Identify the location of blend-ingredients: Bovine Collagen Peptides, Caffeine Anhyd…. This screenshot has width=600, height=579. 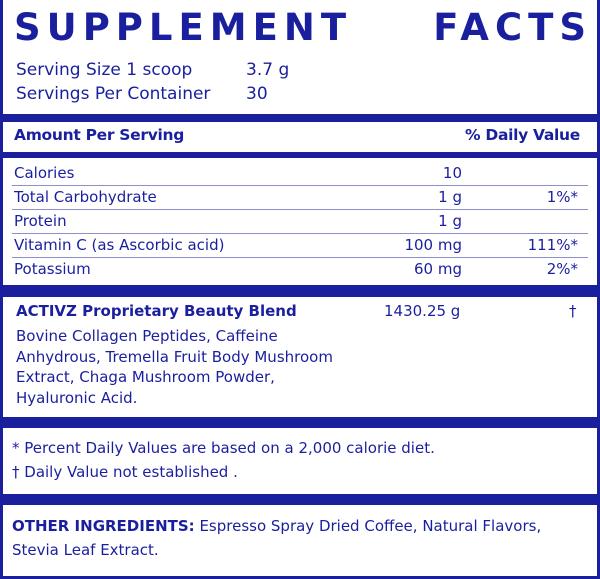
(174, 367).